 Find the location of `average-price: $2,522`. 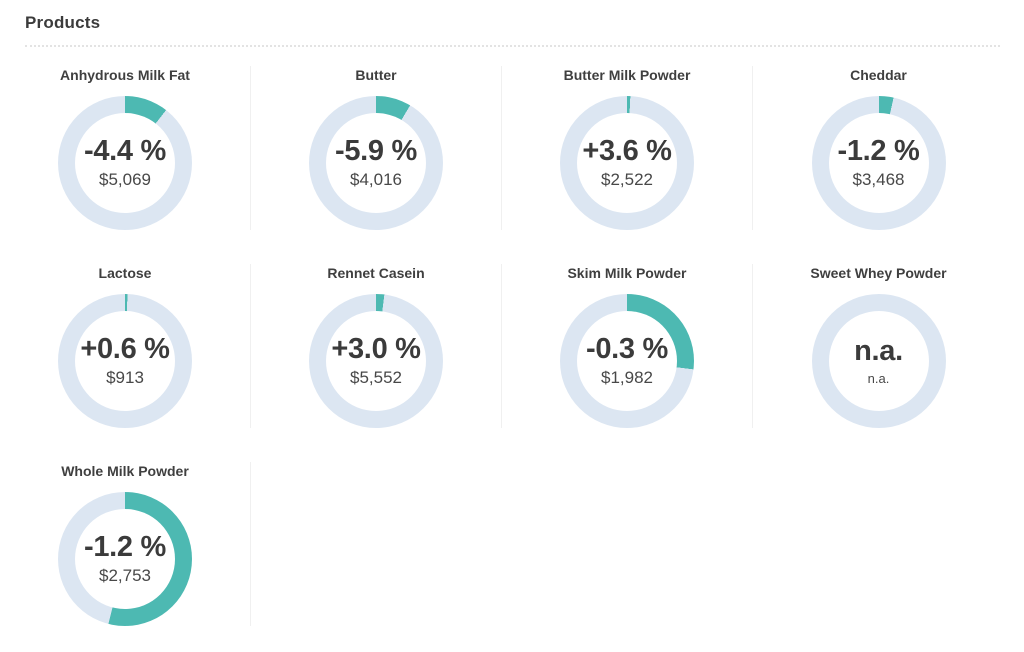

average-price: $2,522 is located at coordinates (627, 179).